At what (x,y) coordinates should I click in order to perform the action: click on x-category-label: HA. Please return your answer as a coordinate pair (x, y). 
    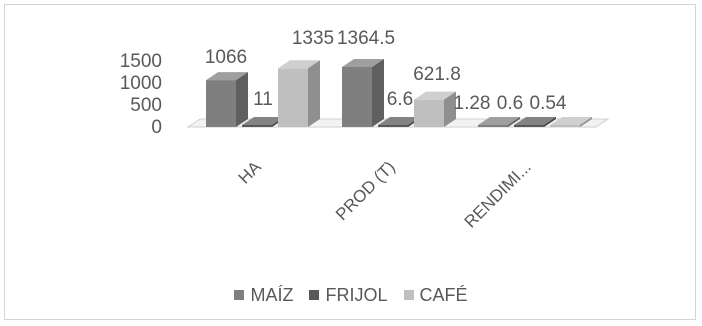
    Looking at the image, I should click on (250, 172).